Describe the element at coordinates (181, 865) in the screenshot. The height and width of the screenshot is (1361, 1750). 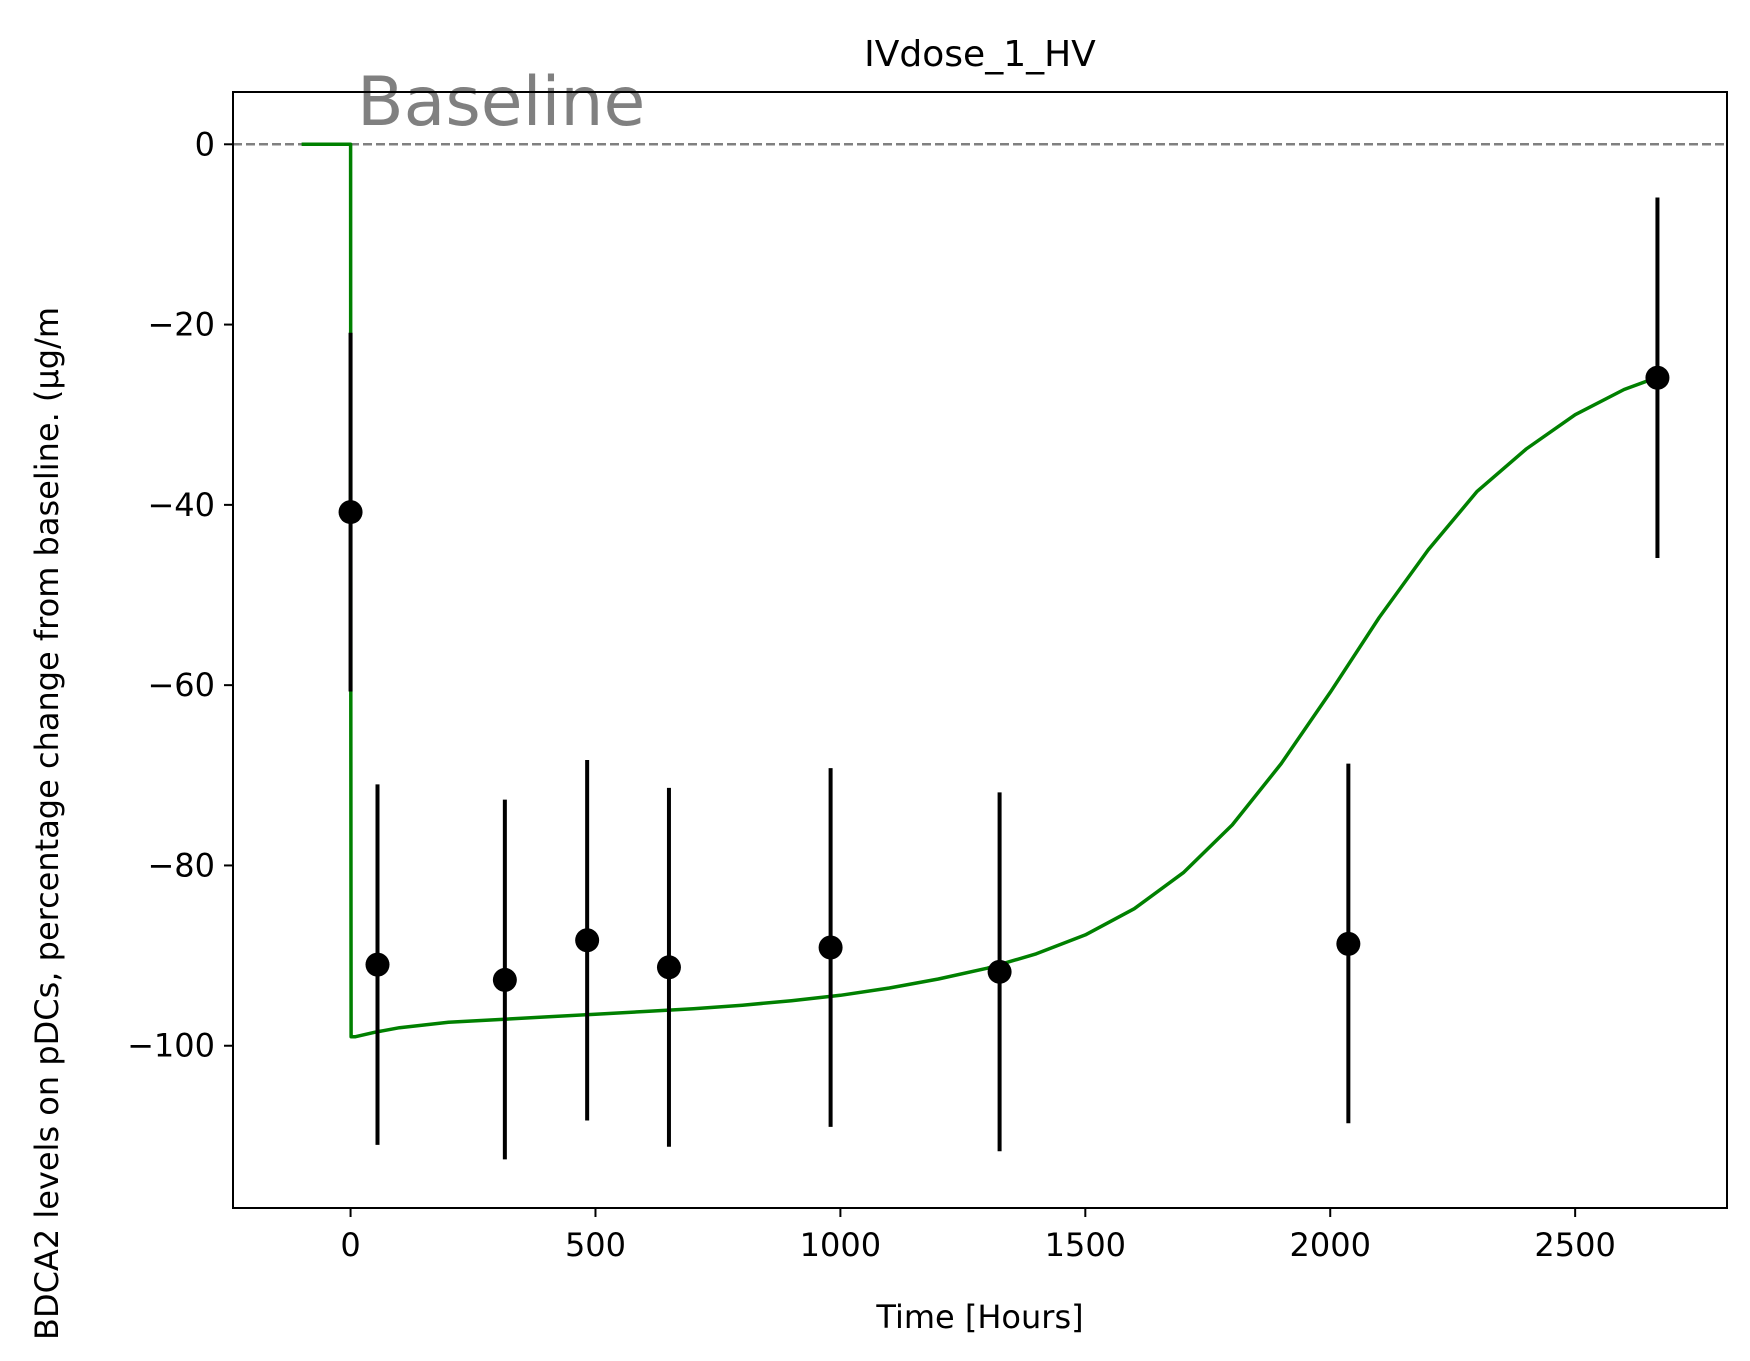
I see `y-tick-label: −80` at that location.